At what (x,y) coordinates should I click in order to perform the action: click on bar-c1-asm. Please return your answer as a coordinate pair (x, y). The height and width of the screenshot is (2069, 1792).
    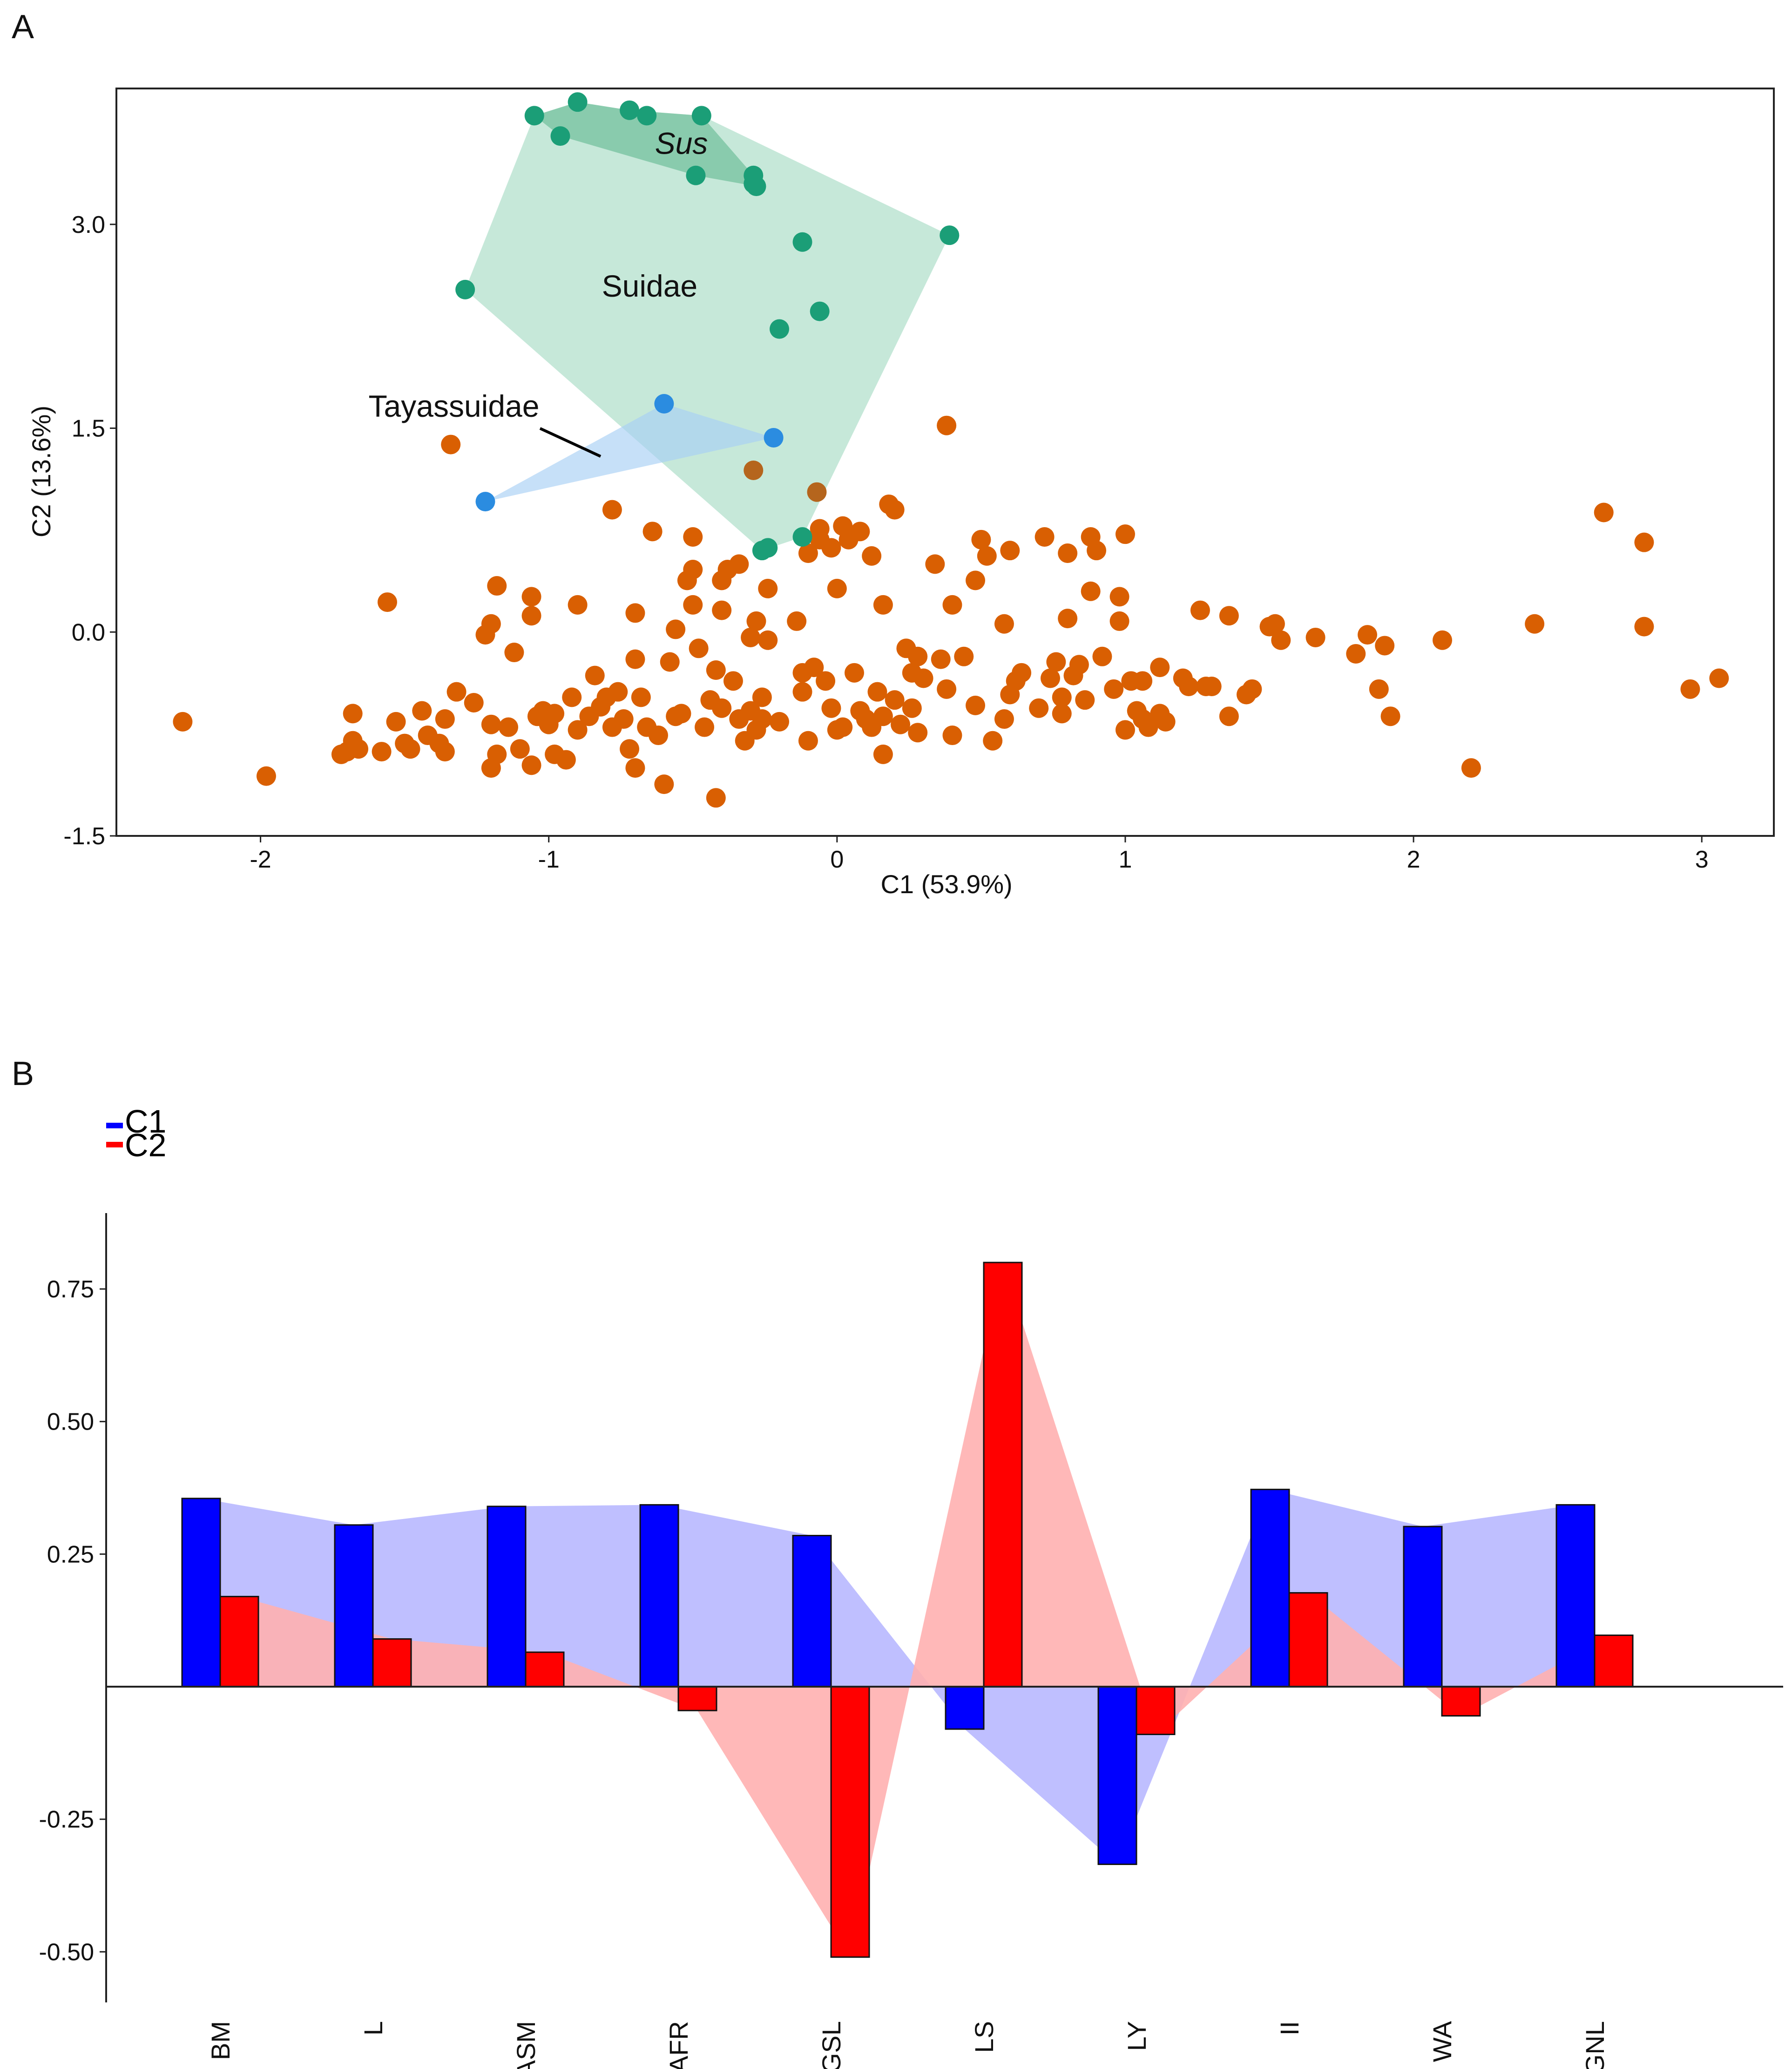
    Looking at the image, I should click on (507, 1597).